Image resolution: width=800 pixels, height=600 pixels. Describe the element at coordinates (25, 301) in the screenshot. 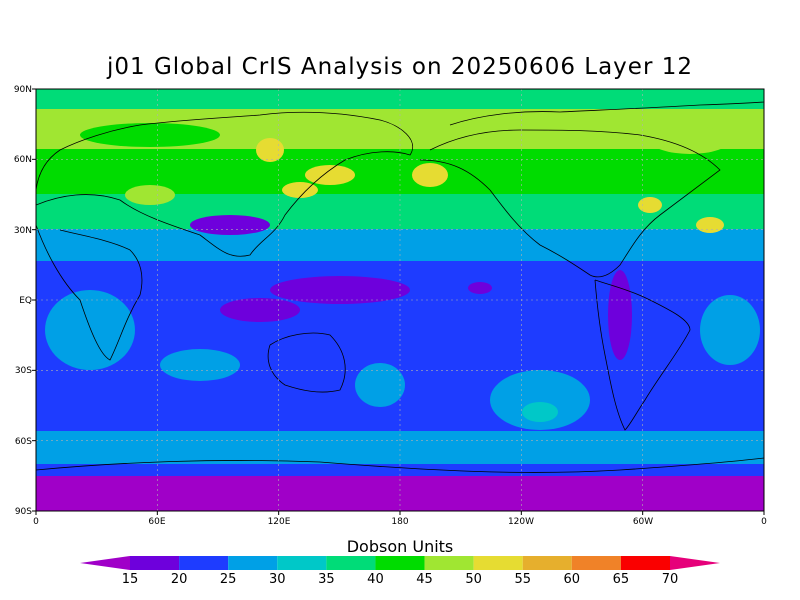

I see `y-tick-label: EQ` at that location.